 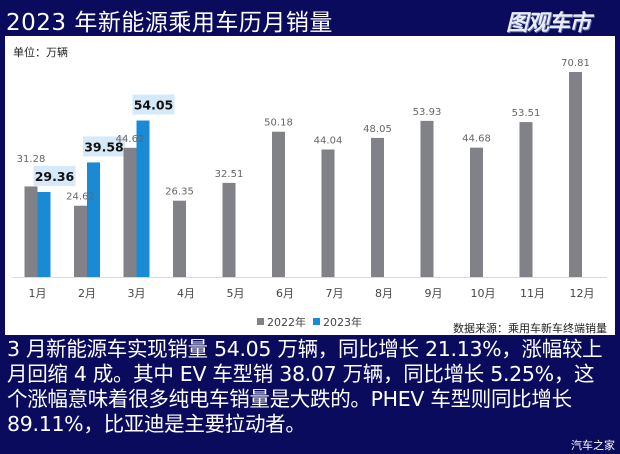 I want to click on data-label-2022: 26.35, so click(x=179, y=192).